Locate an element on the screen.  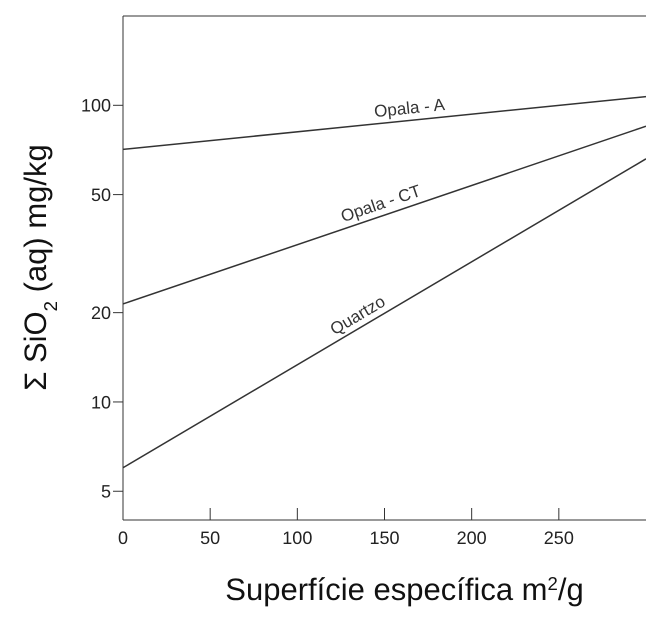
y-tick-label: 10 is located at coordinates (100, 402).